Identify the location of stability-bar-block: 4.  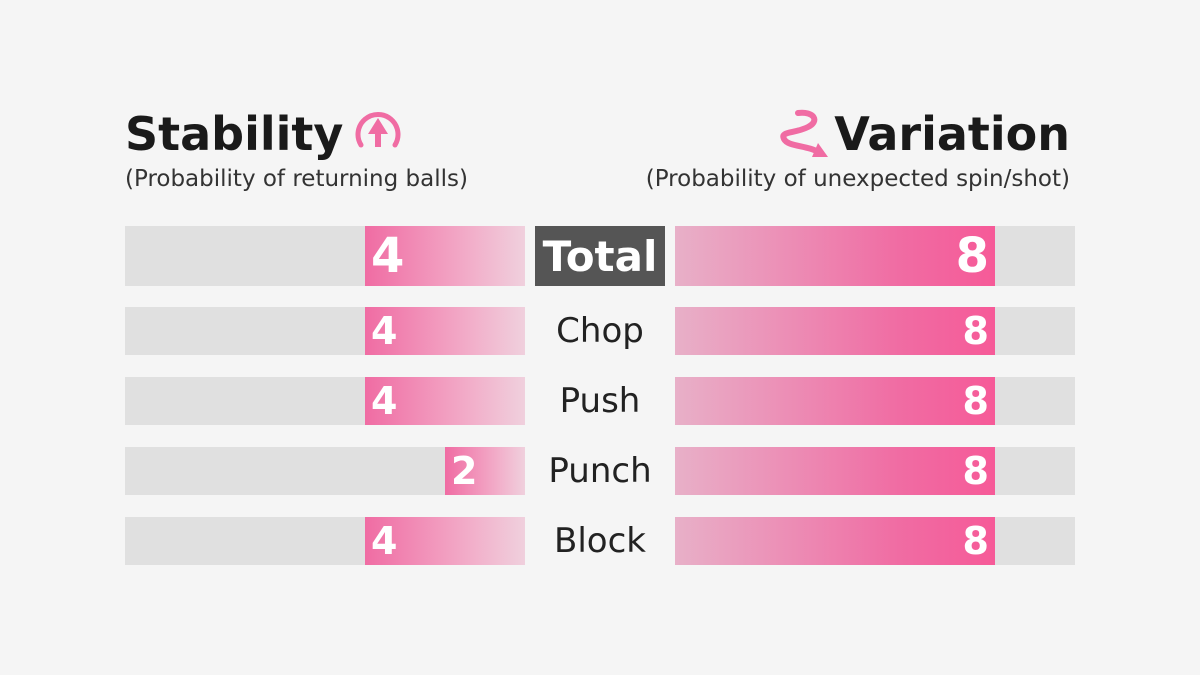
(445, 541).